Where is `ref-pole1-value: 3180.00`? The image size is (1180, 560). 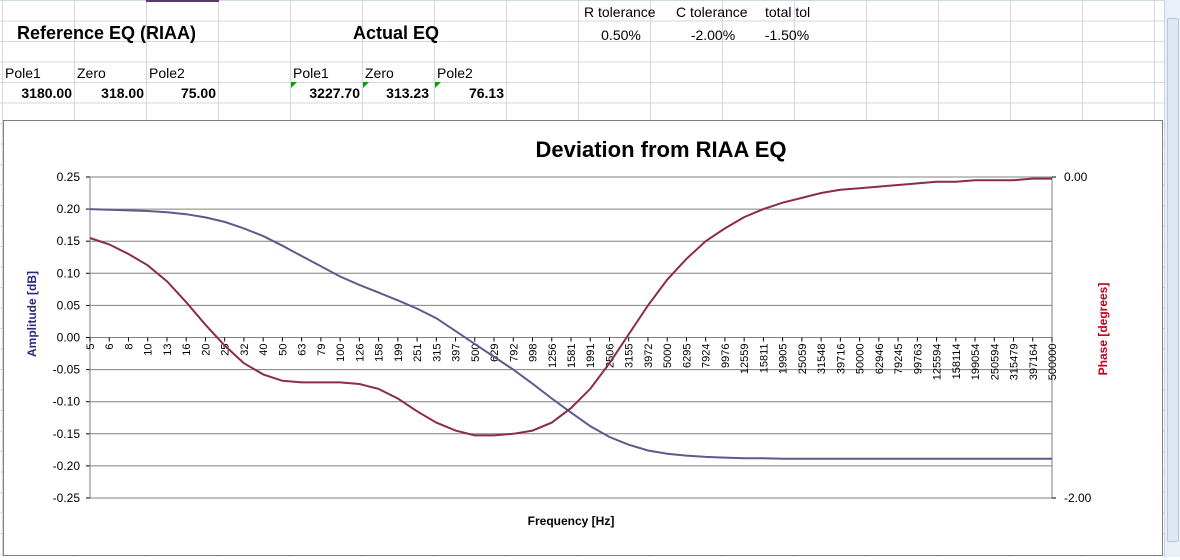 ref-pole1-value: 3180.00 is located at coordinates (46, 93).